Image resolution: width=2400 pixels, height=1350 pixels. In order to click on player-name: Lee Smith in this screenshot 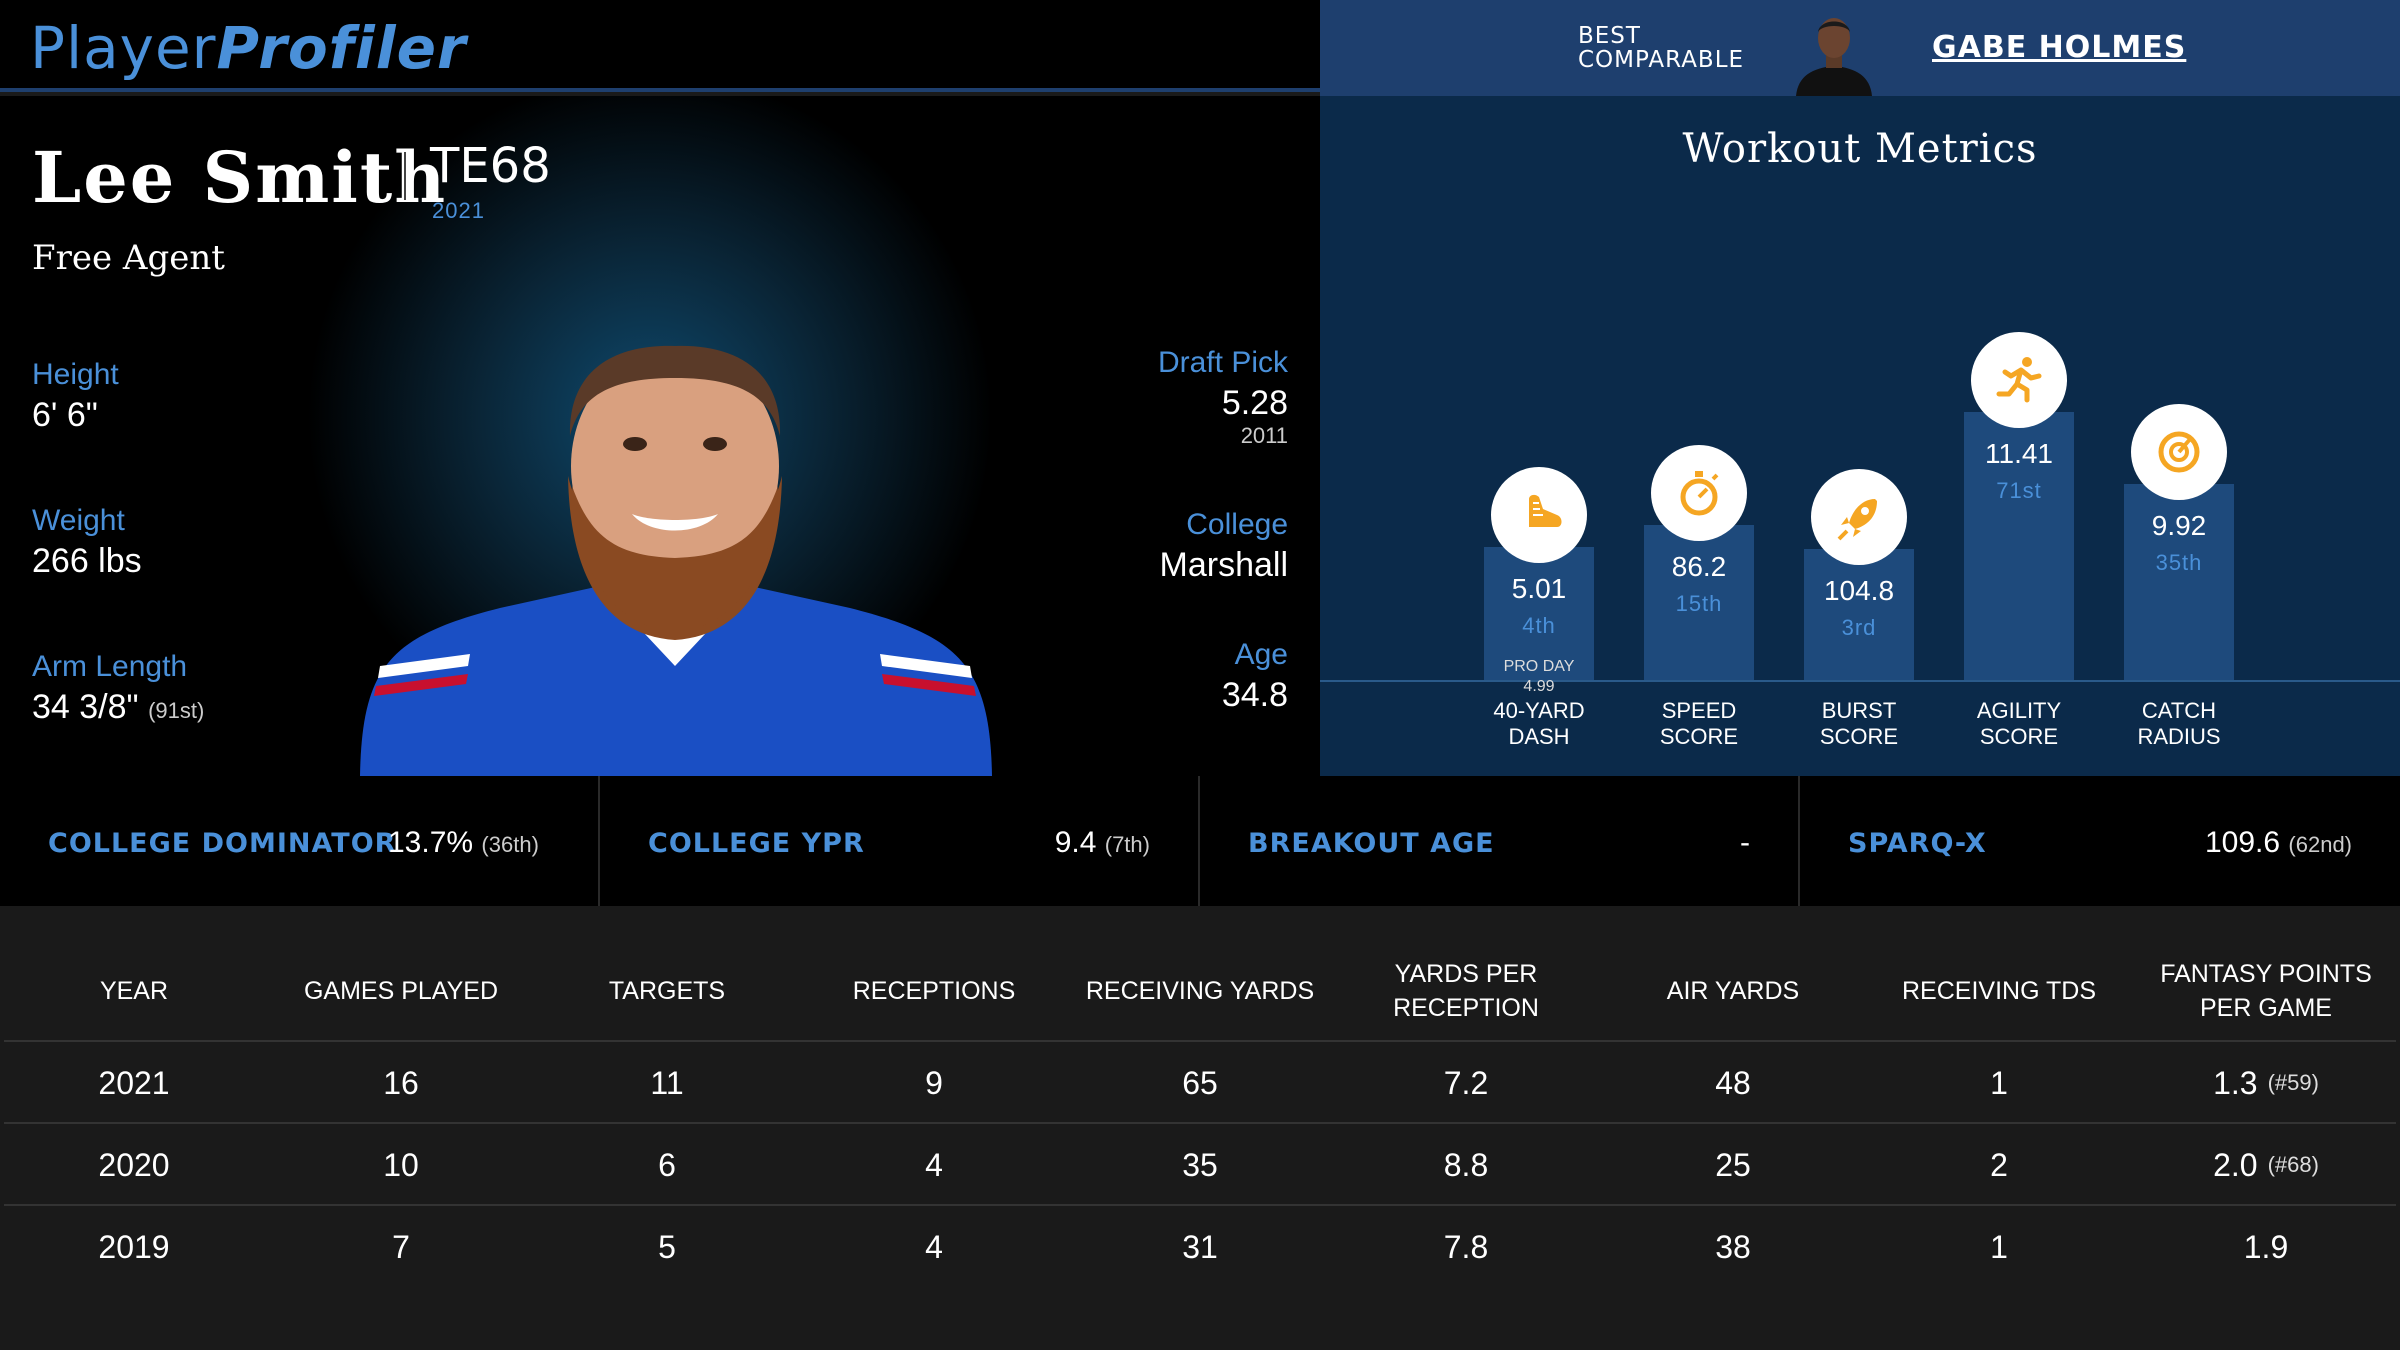, I will do `click(240, 177)`.